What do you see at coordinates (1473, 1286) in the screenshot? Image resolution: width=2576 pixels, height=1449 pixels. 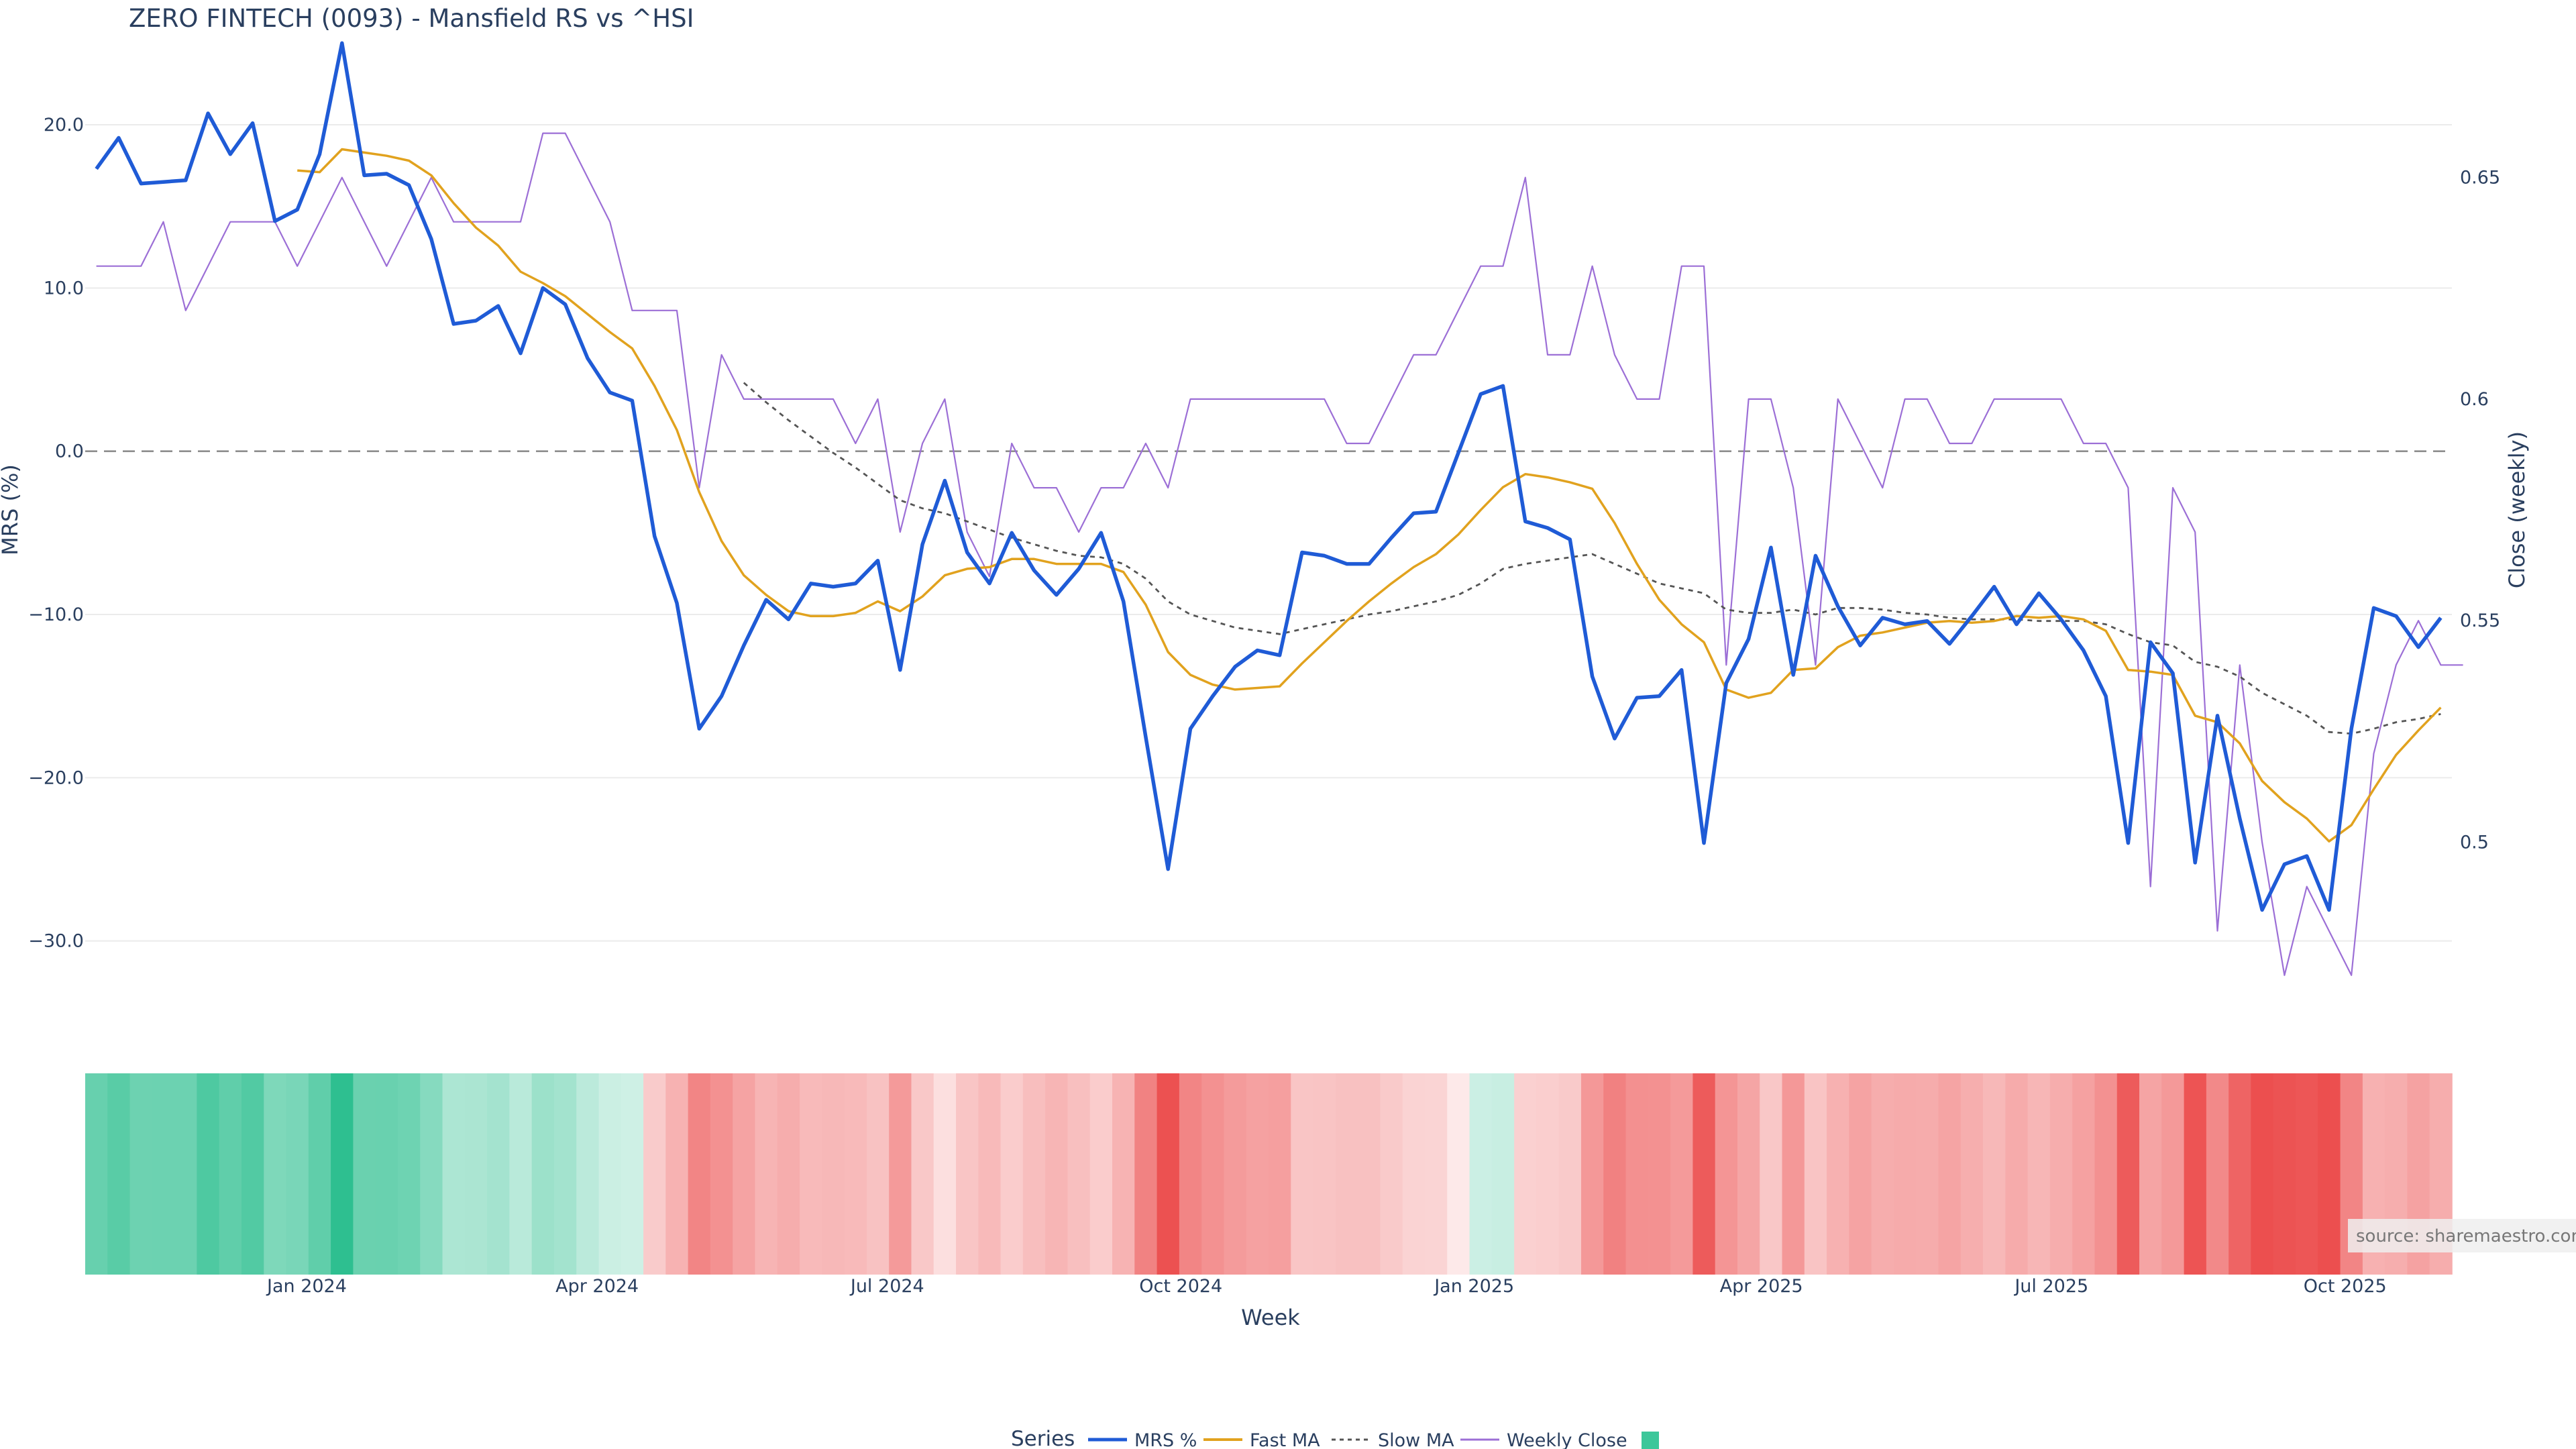 I see `x-tick-label: Jan 2025` at bounding box center [1473, 1286].